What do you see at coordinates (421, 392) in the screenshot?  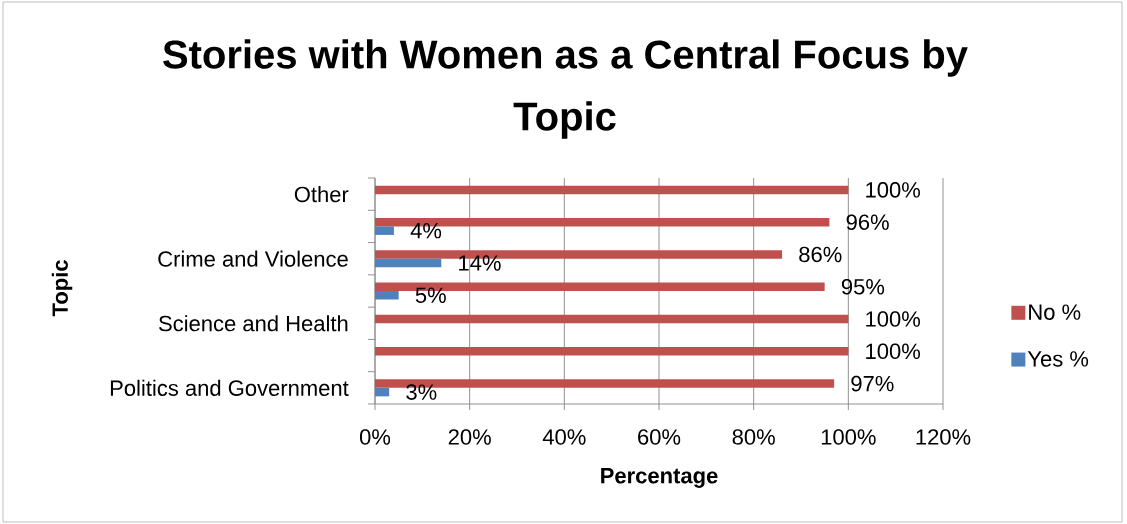 I see `data-label: 3%` at bounding box center [421, 392].